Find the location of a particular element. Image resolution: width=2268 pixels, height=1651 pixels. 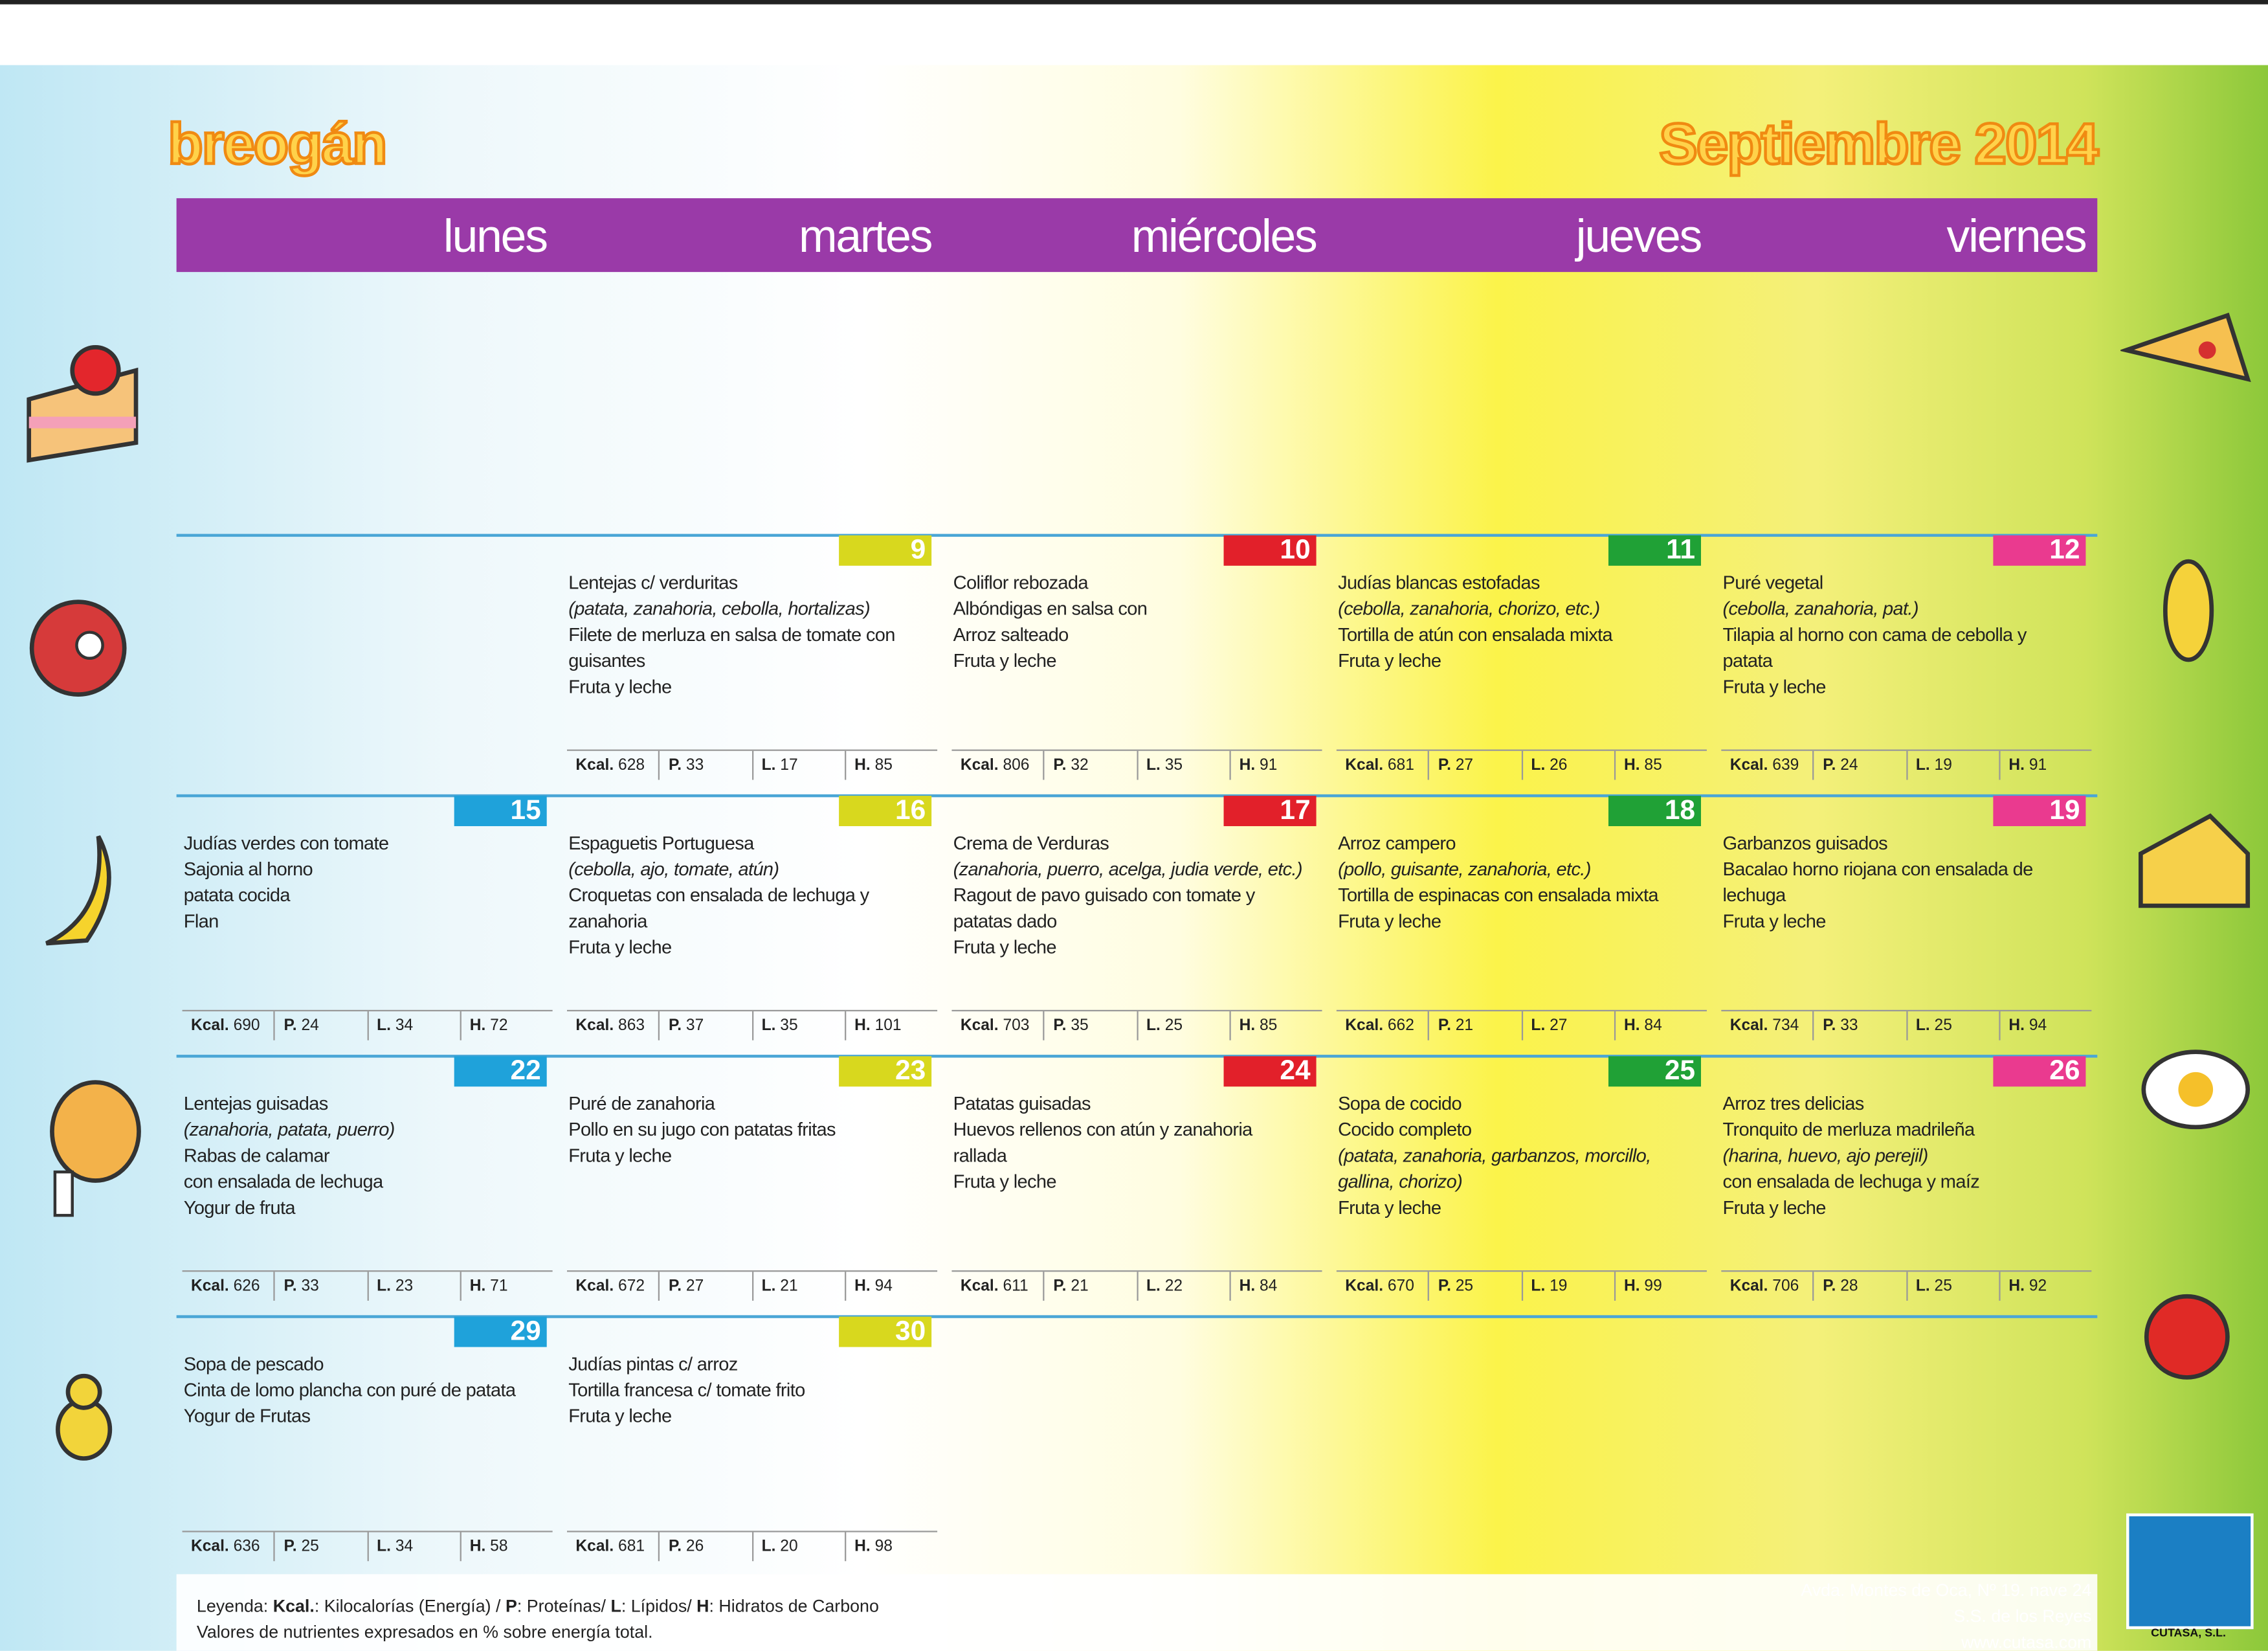

nutrient-value: 863 is located at coordinates (631, 1025).